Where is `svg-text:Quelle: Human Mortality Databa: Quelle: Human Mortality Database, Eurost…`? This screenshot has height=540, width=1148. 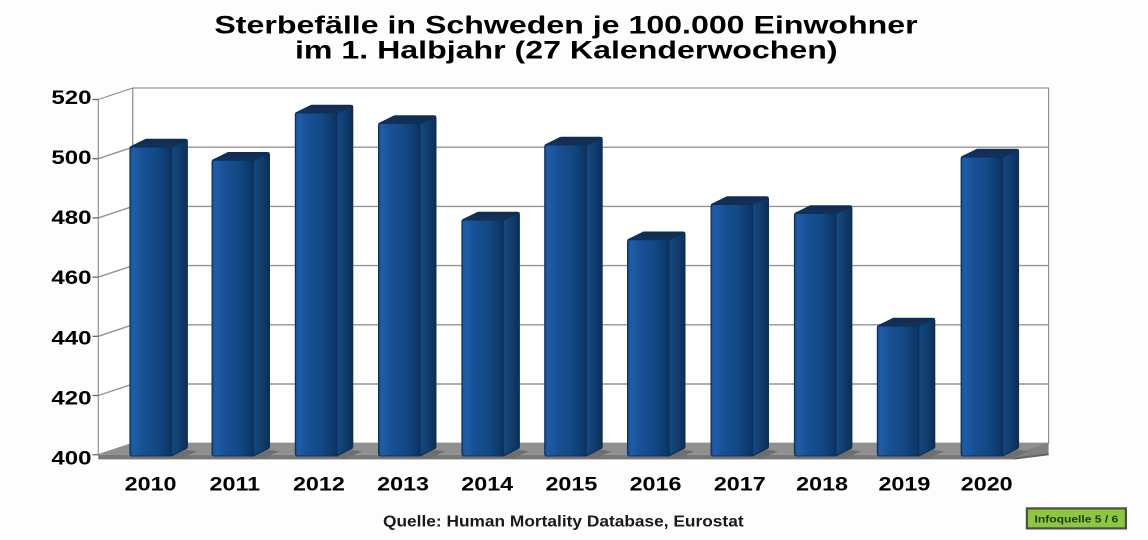
svg-text:Quelle: Human Mortality Databa: Quelle: Human Mortality Database, Eurost… is located at coordinates (563, 521).